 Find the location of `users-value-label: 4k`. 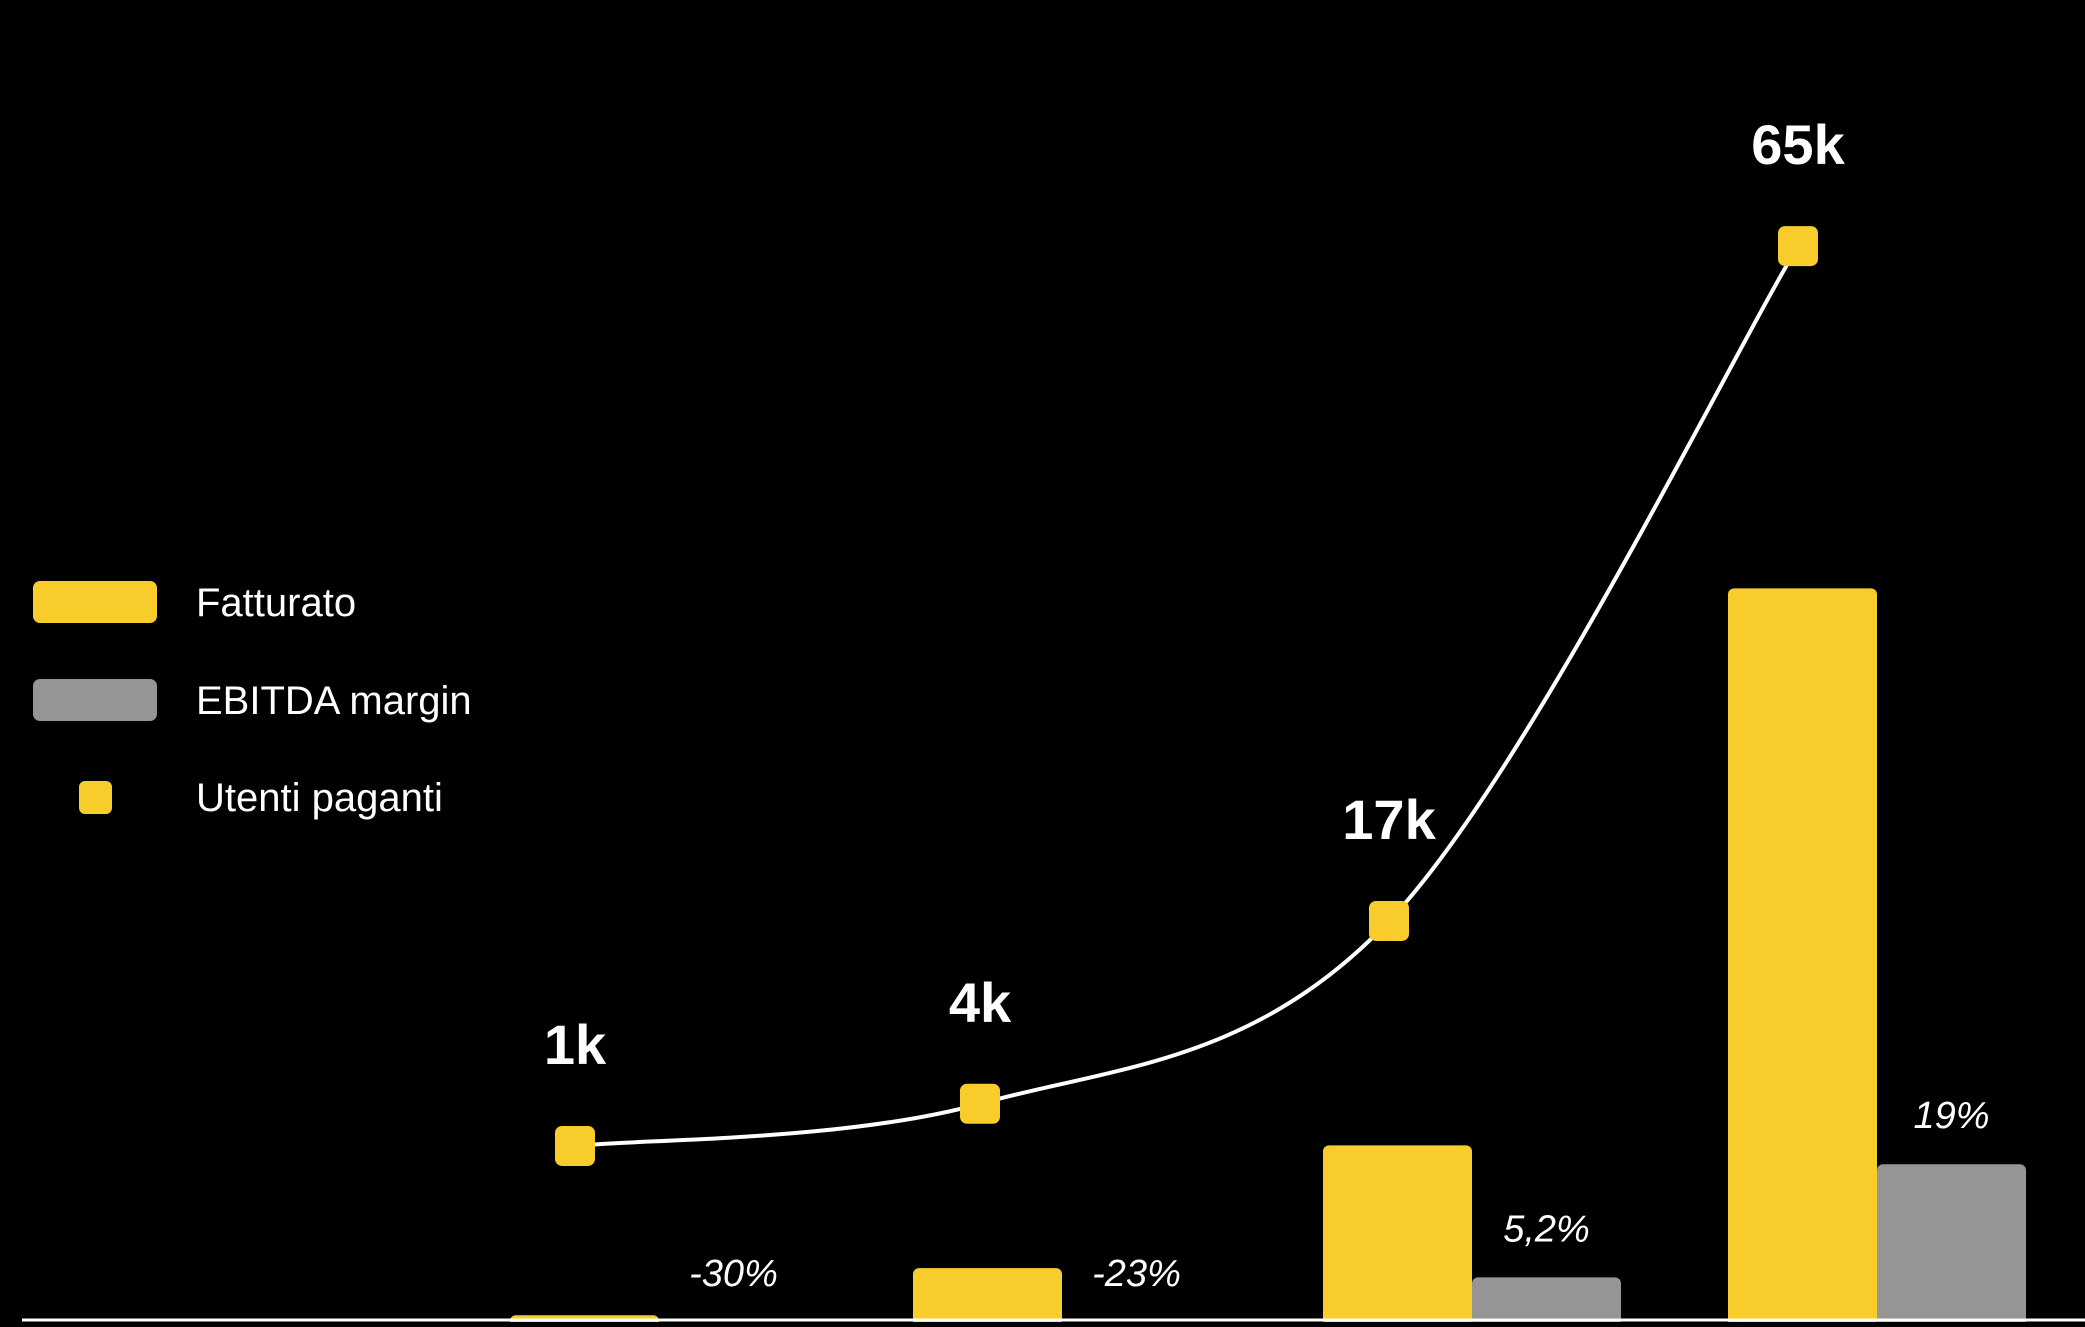

users-value-label: 4k is located at coordinates (980, 1002).